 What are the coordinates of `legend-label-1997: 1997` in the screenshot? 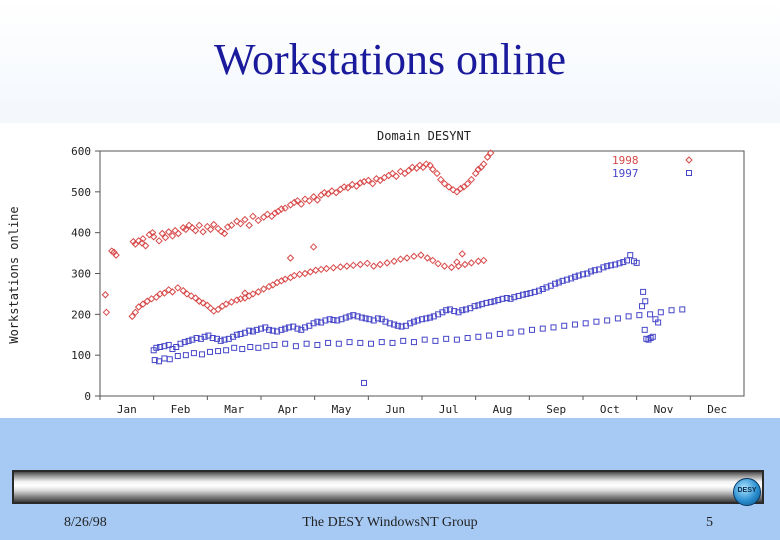 It's located at (625, 173).